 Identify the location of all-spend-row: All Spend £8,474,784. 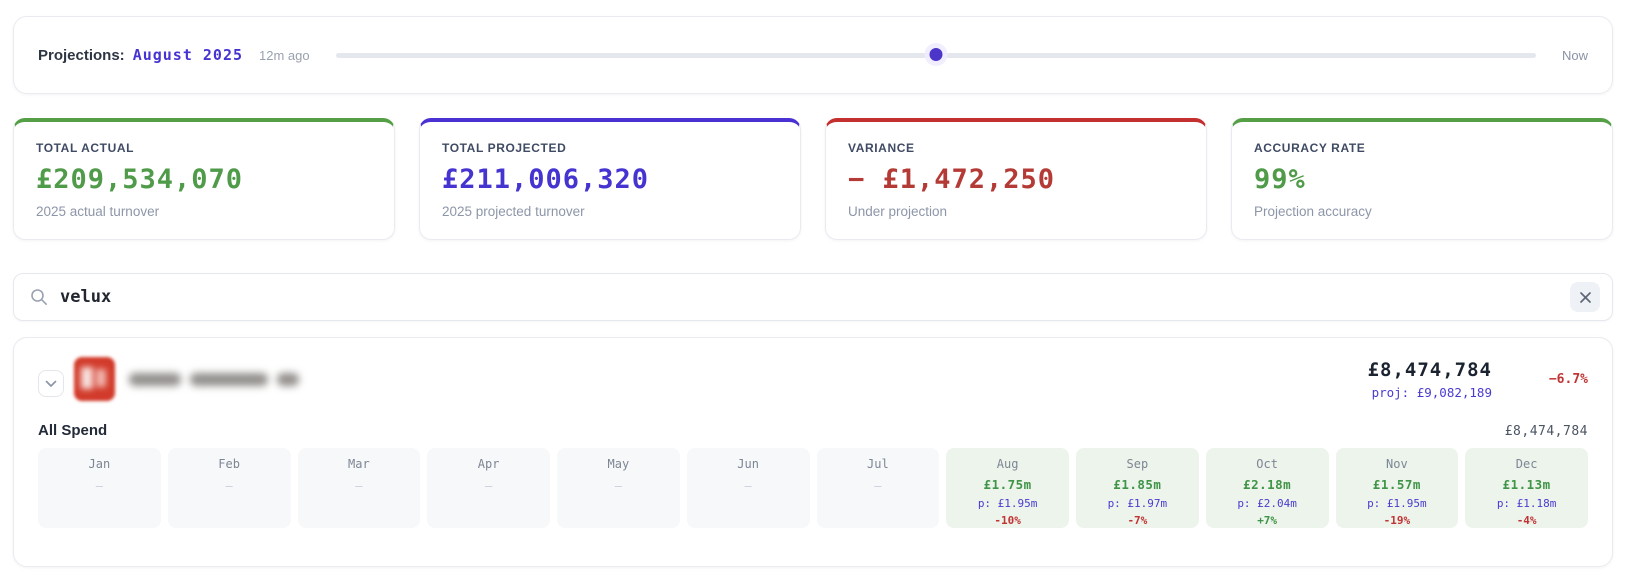
(813, 430).